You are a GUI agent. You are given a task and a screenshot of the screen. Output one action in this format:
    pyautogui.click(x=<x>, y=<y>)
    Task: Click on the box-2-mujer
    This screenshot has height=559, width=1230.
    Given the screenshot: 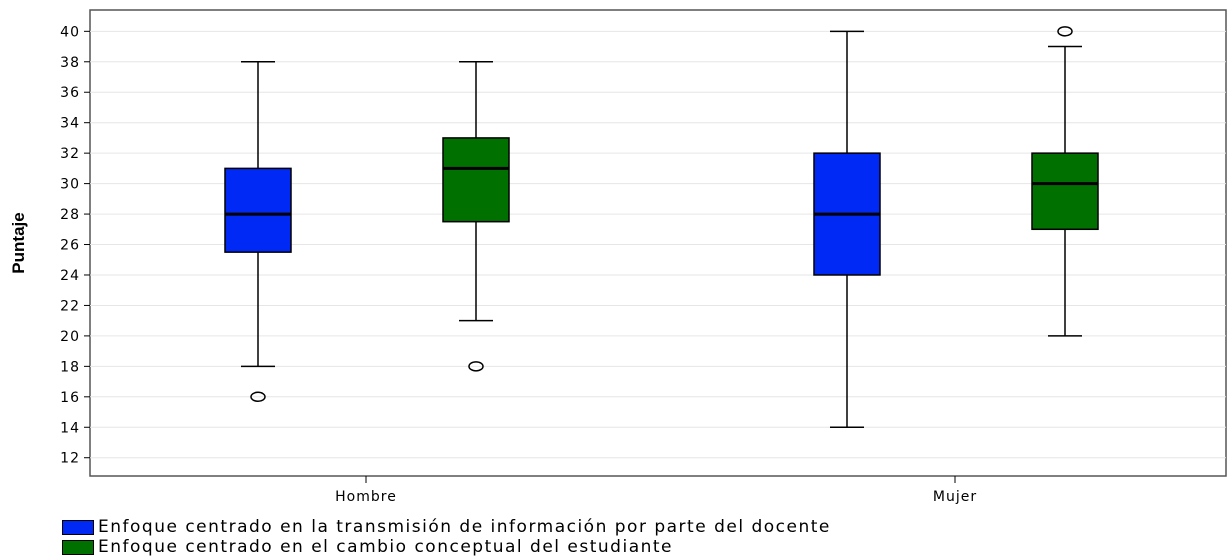 What is the action you would take?
    pyautogui.click(x=1065, y=181)
    